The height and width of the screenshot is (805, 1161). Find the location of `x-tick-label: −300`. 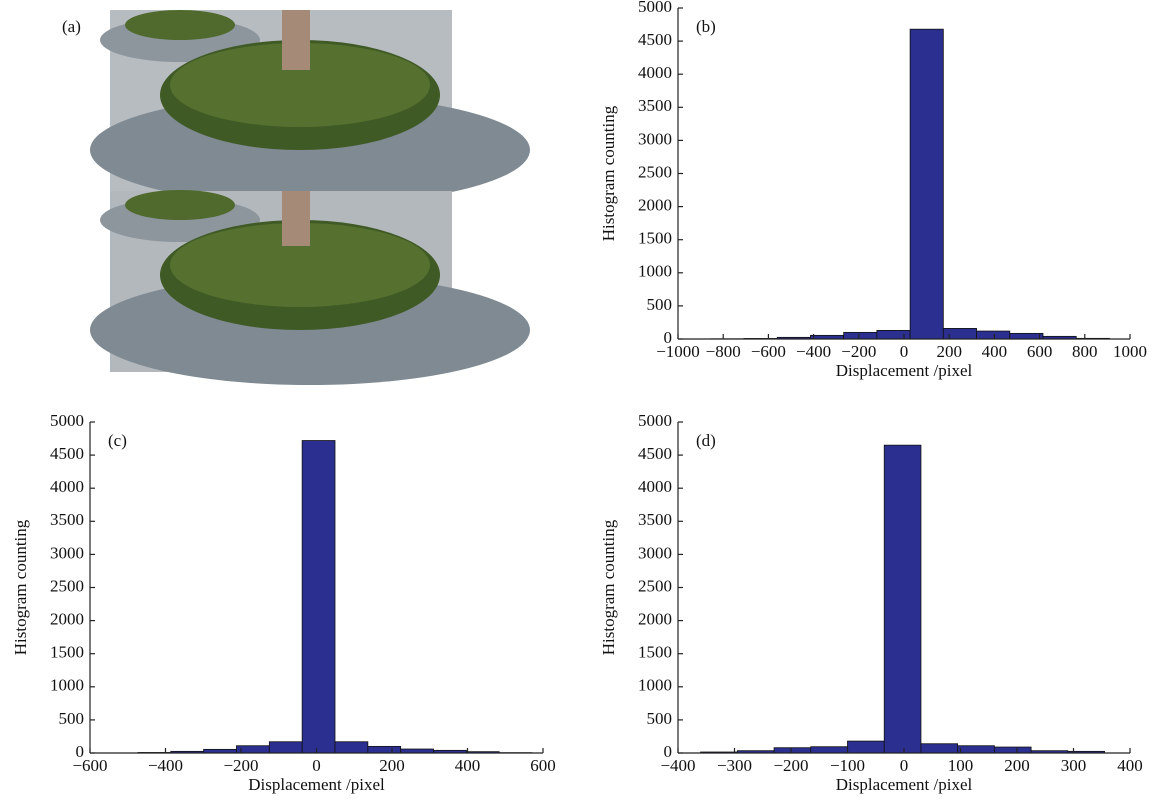

x-tick-label: −300 is located at coordinates (734, 765).